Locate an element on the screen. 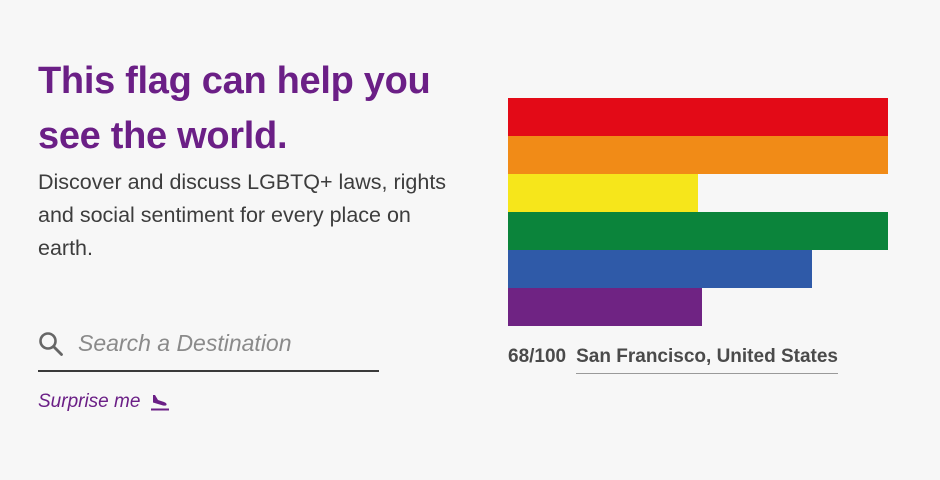  search-field is located at coordinates (208, 346).